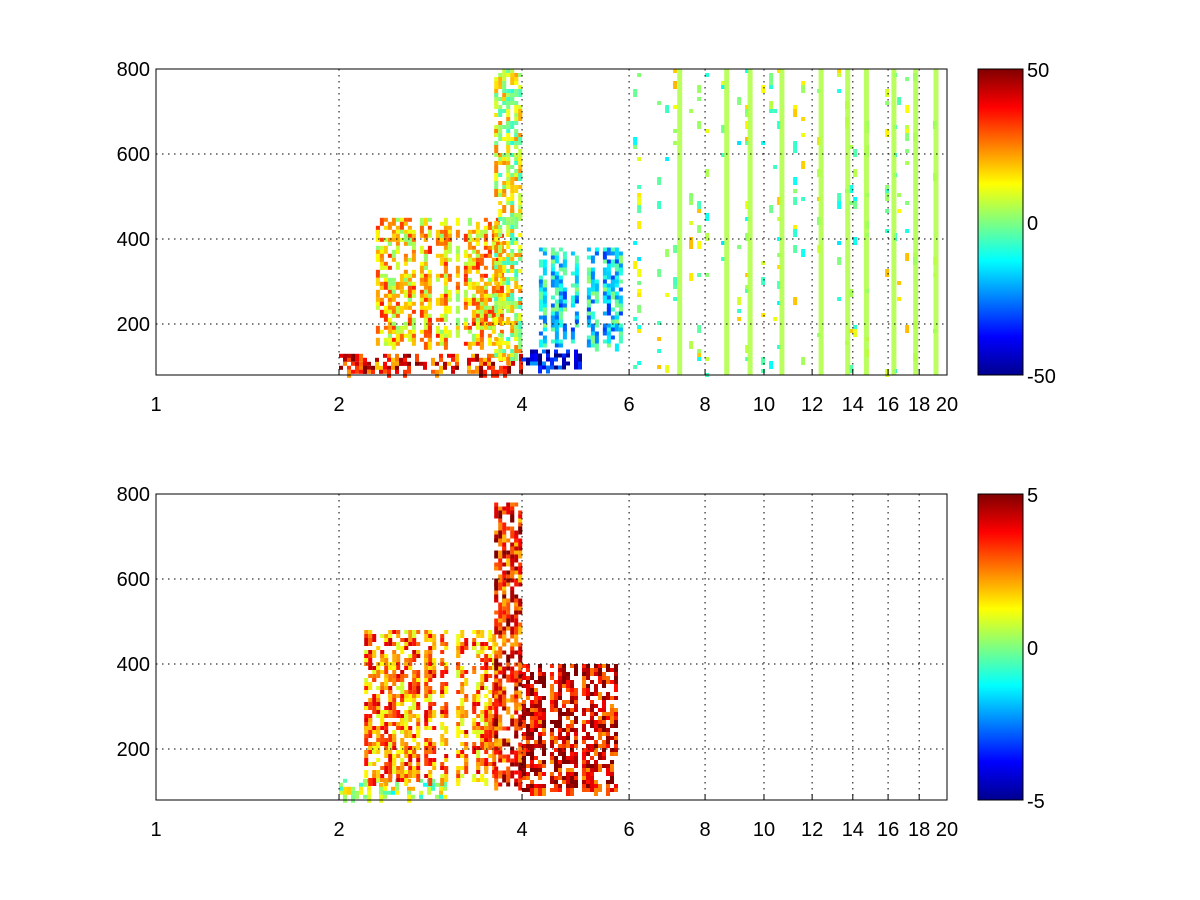  Describe the element at coordinates (812, 830) in the screenshot. I see `x-tick-label: 12` at that location.